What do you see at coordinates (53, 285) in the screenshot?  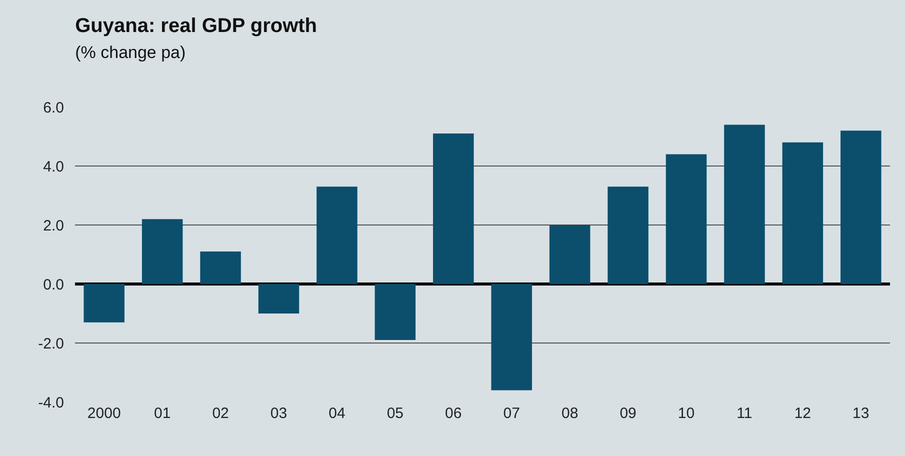 I see `y-tick-label: 0.0` at bounding box center [53, 285].